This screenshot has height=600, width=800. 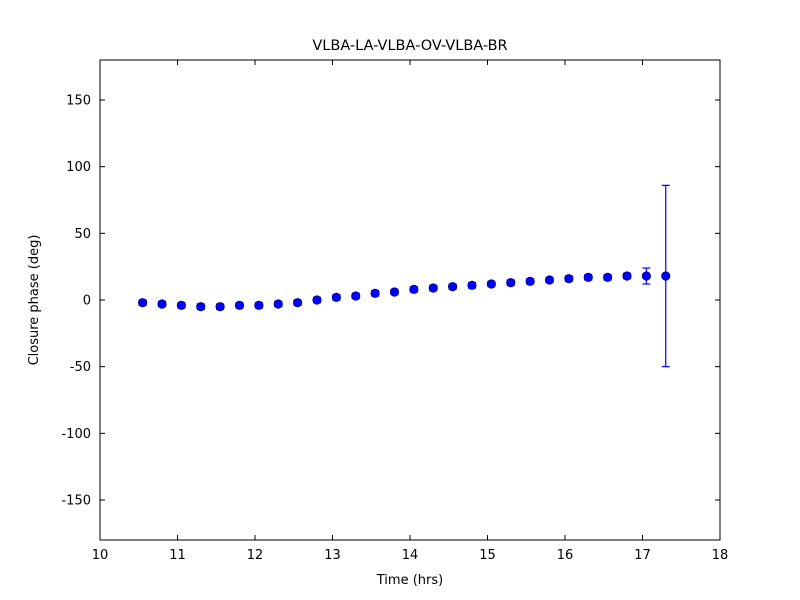 I want to click on x-tick-label: 16, so click(x=565, y=555).